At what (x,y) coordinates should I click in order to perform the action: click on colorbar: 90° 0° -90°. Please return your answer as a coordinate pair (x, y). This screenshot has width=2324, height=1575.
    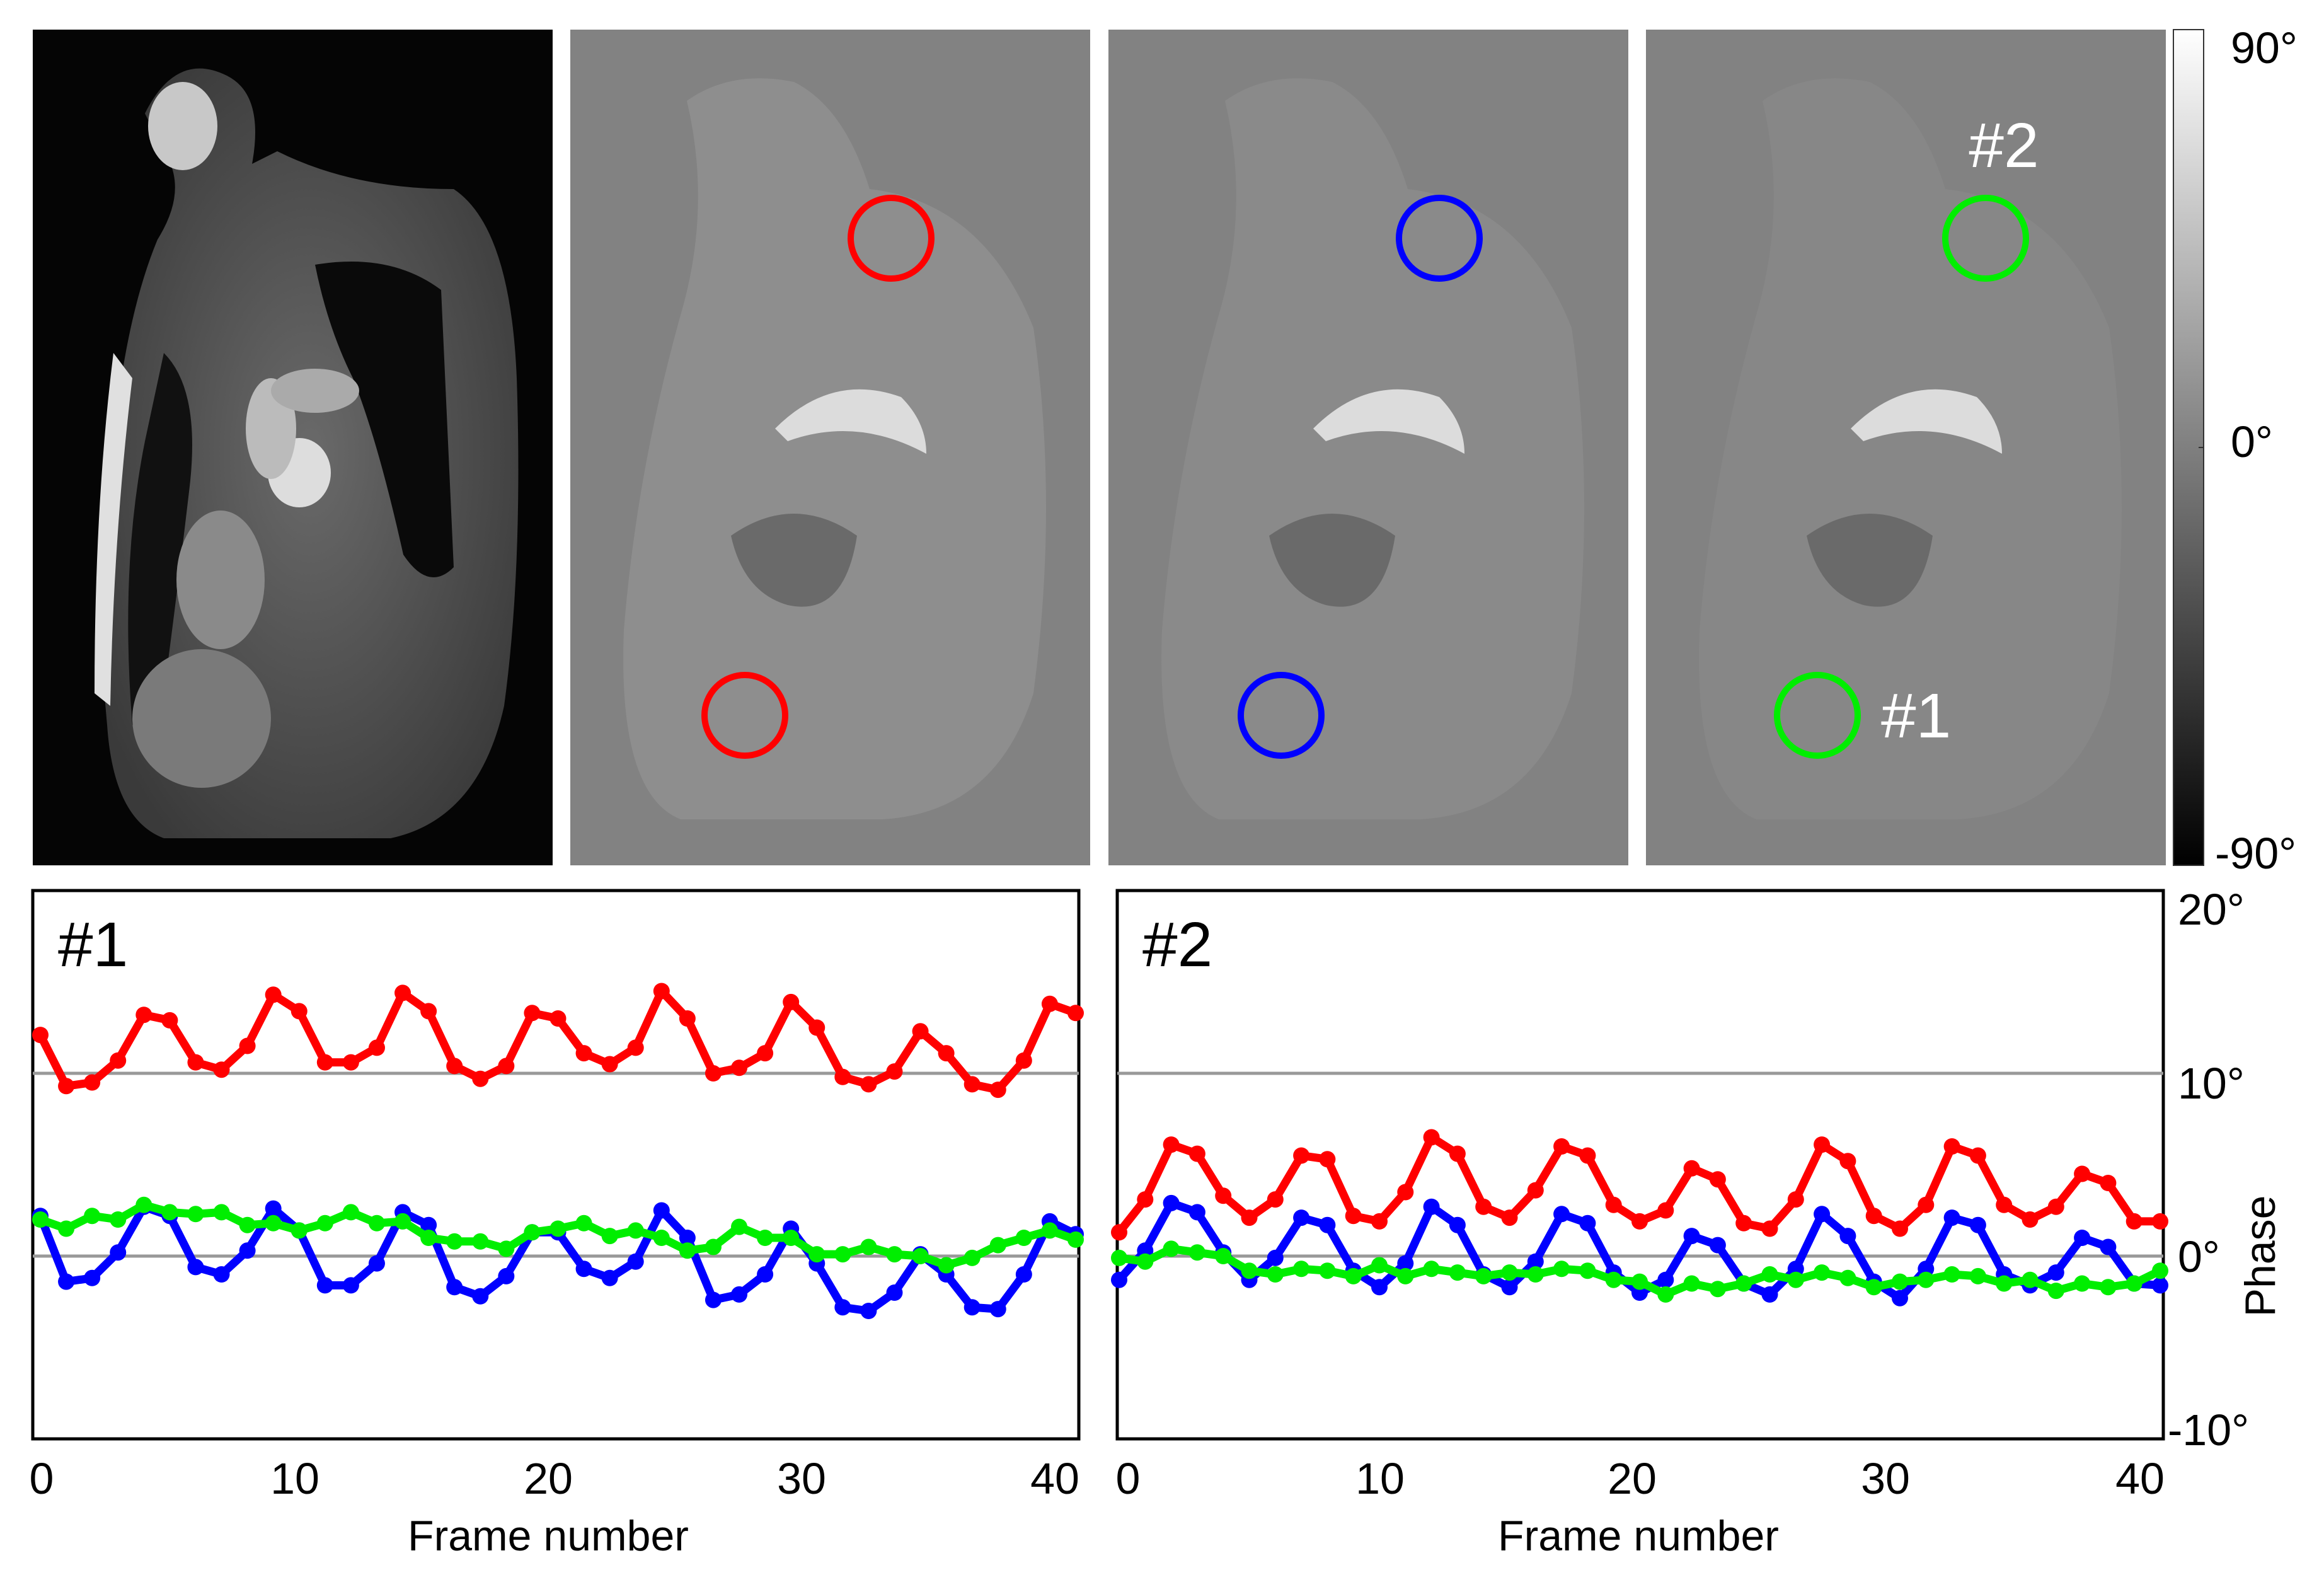
    Looking at the image, I should click on (2235, 450).